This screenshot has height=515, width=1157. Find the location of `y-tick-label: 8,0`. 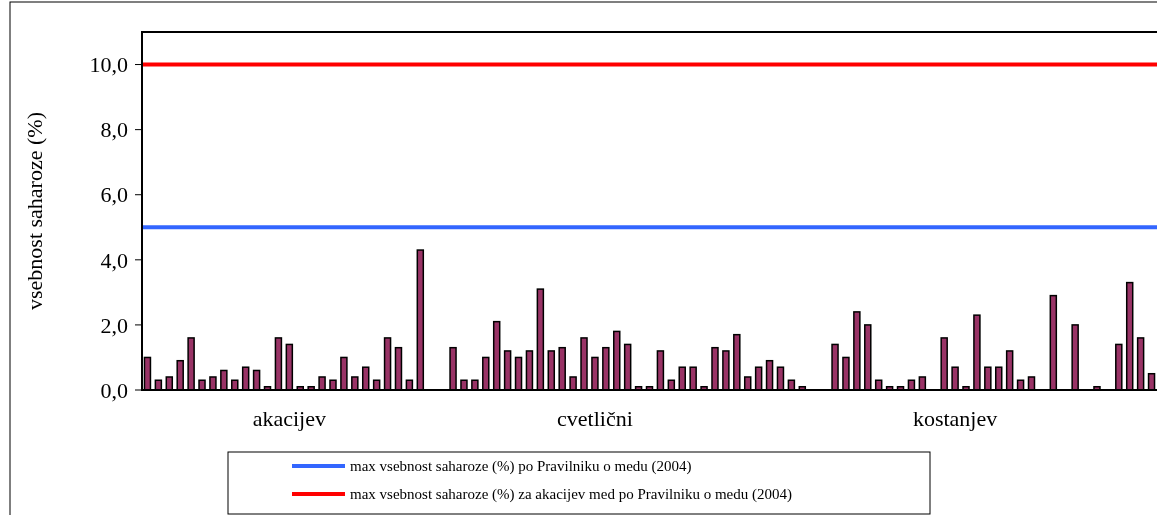

y-tick-label: 8,0 is located at coordinates (114, 130).